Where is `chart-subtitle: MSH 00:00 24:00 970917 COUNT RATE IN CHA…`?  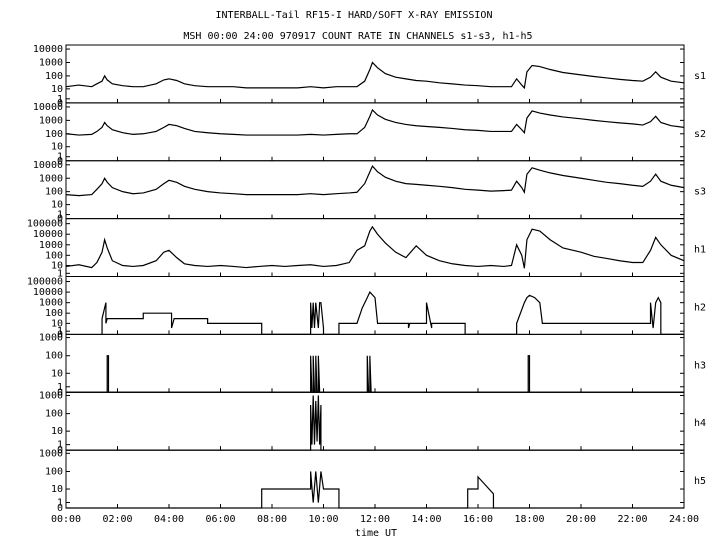
chart-subtitle: MSH 00:00 24:00 970917 COUNT RATE IN CHA… is located at coordinates (357, 36).